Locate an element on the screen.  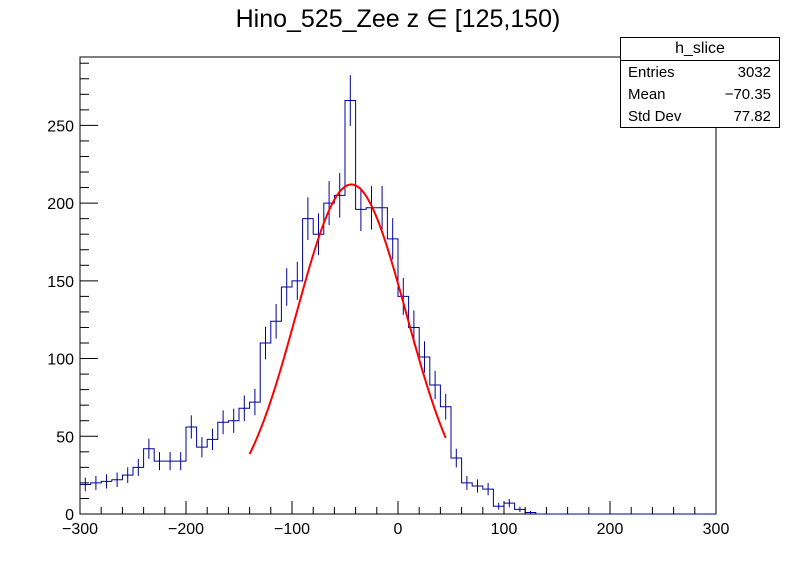
x-tick-label: 100 is located at coordinates (504, 529).